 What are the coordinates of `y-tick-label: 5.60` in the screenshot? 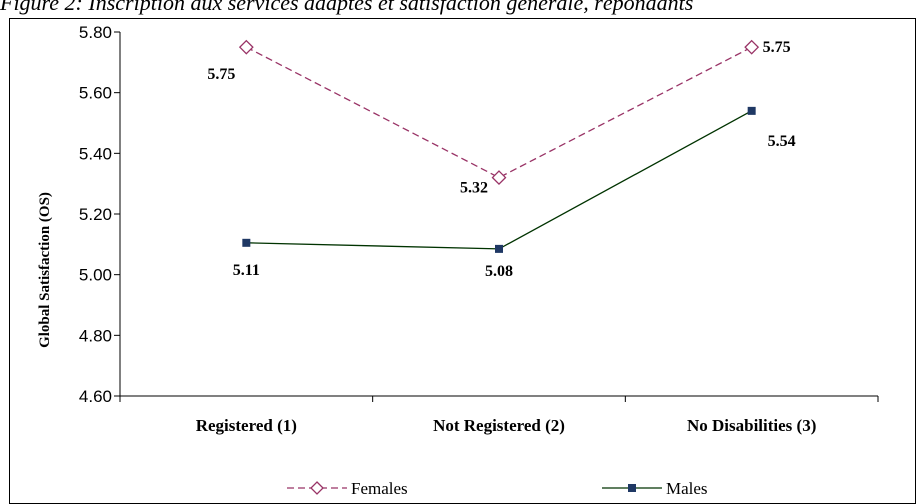 It's located at (95, 93).